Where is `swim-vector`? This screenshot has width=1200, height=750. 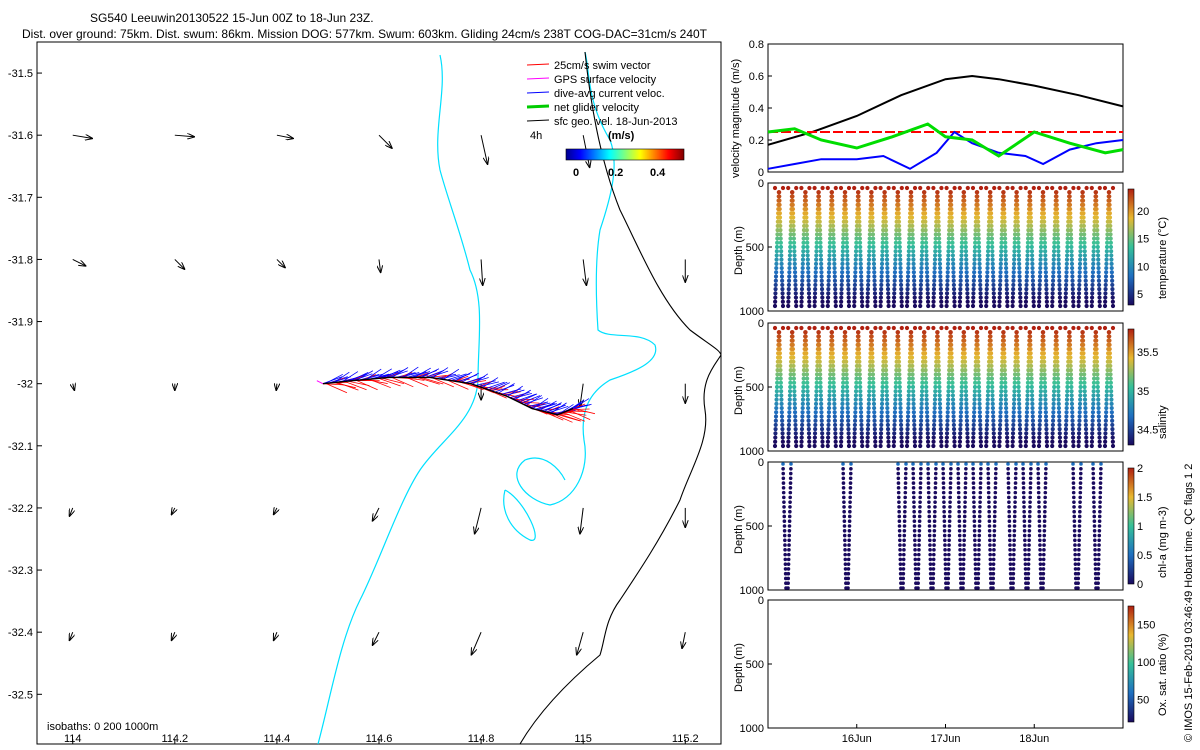 swim-vector is located at coordinates (443, 382).